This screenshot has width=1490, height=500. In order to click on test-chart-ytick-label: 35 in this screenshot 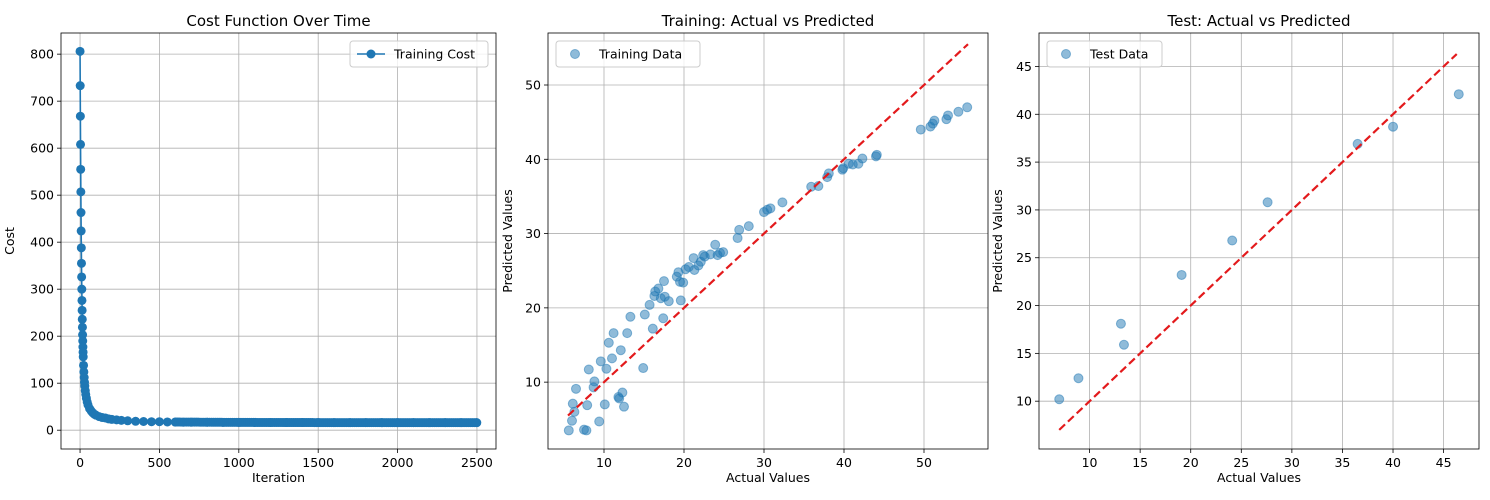, I will do `click(1024, 162)`.